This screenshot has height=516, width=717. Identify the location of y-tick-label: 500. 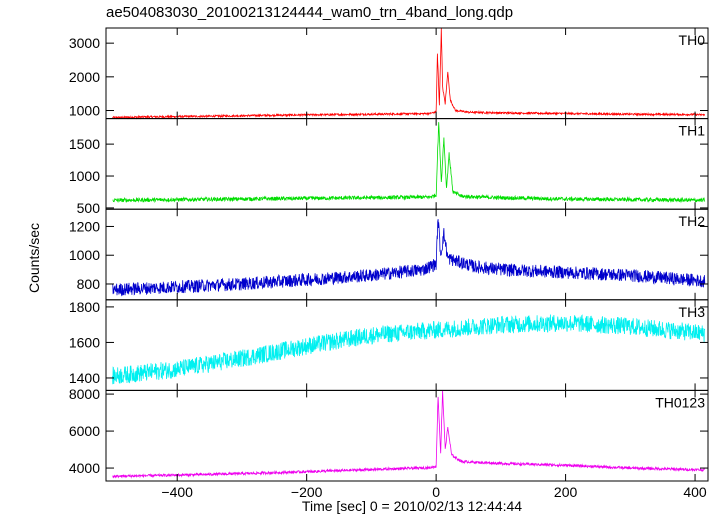
(89, 208).